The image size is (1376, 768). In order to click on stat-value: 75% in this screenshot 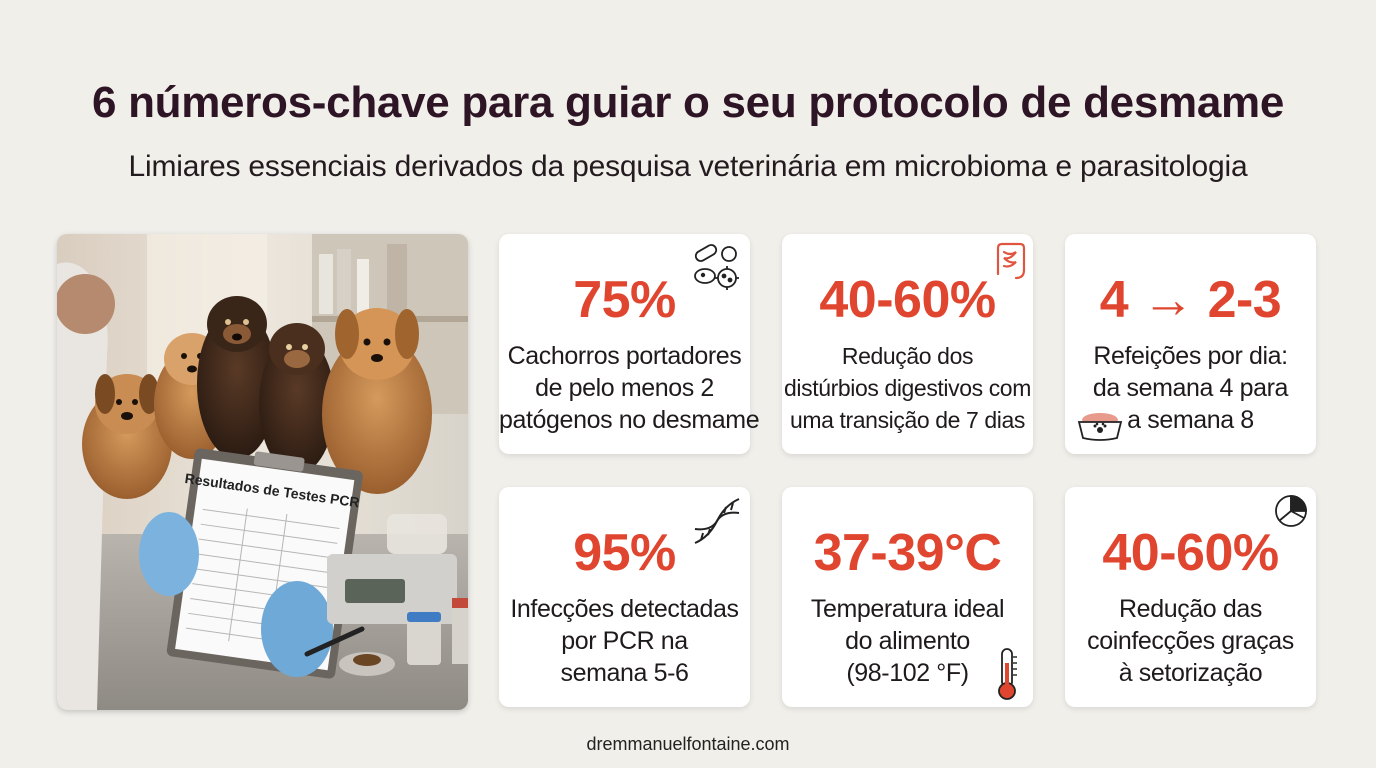, I will do `click(624, 300)`.